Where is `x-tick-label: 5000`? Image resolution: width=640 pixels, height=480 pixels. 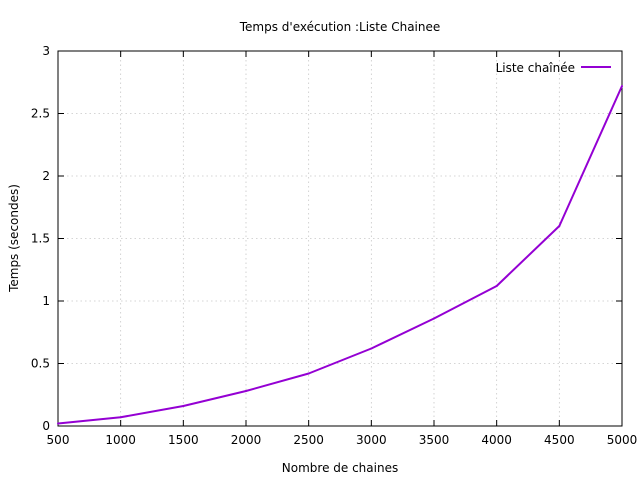
x-tick-label: 5000 is located at coordinates (622, 440).